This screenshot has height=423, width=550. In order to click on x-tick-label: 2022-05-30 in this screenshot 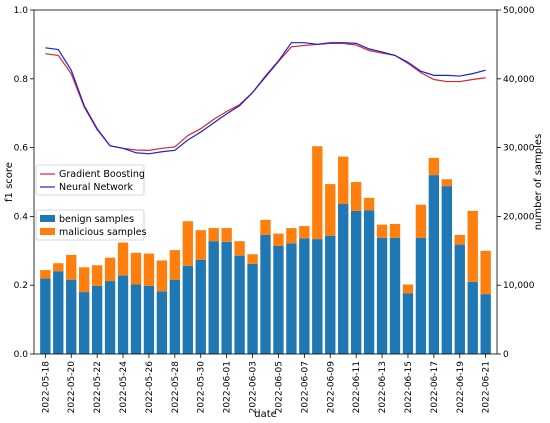, I will do `click(202, 387)`.